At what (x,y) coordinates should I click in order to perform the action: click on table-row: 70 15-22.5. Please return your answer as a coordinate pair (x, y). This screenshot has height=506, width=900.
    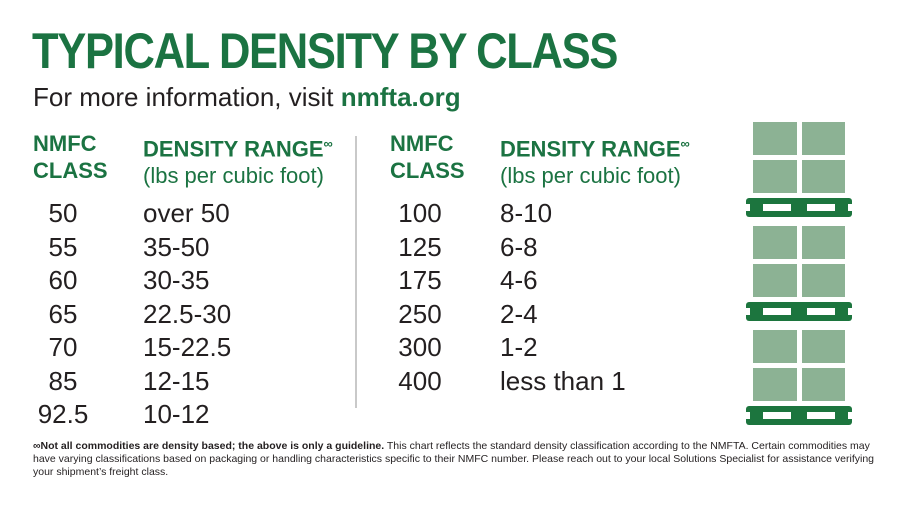
    Looking at the image, I should click on (132, 348).